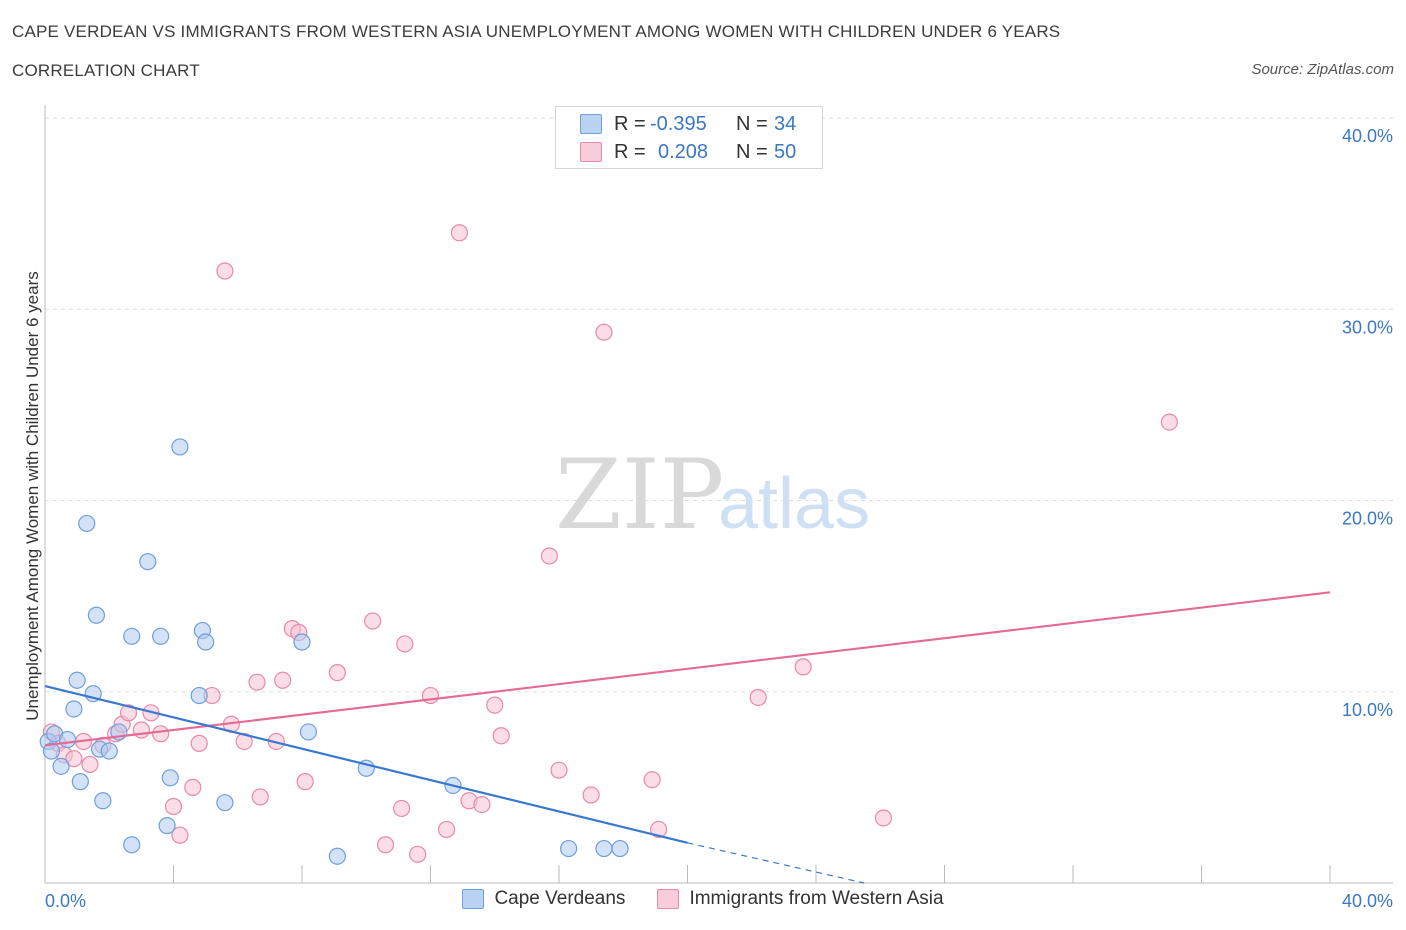 This screenshot has width=1406, height=930. I want to click on watermark: ZIP atlas, so click(712, 495).